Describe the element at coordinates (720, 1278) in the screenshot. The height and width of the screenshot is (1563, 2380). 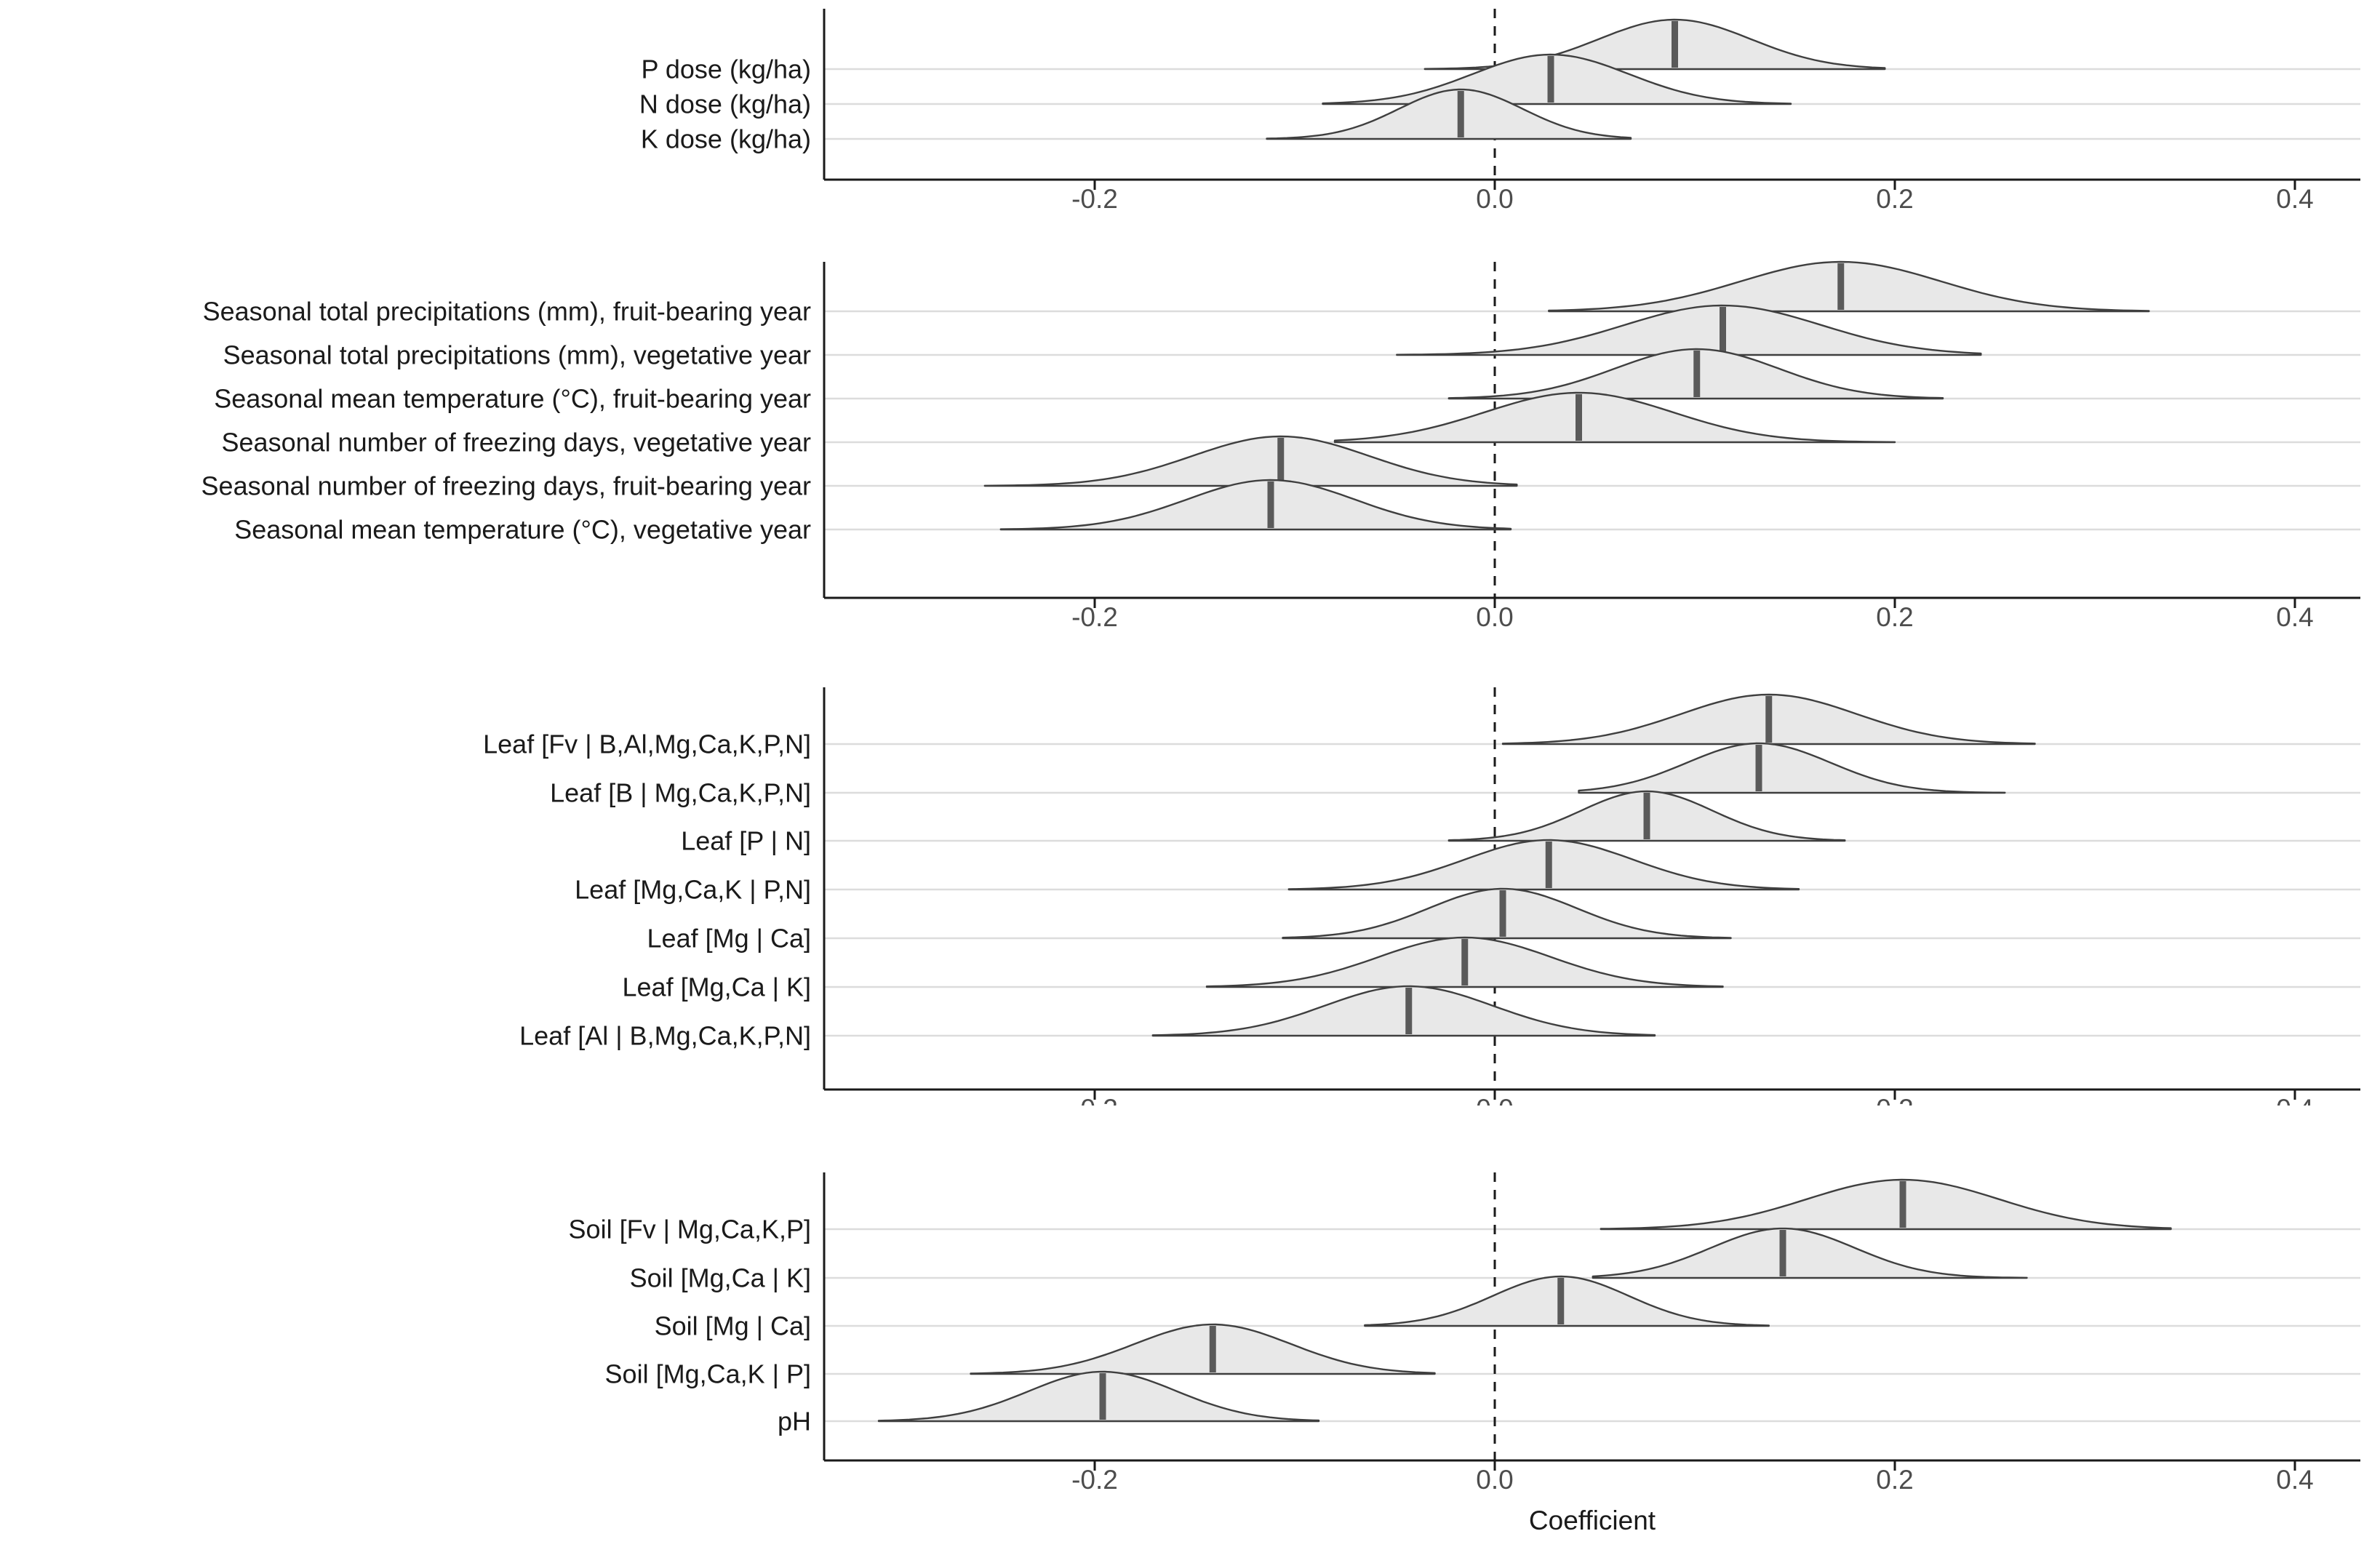
I see `category-label: Soil [Mg,Ca | K]` at that location.